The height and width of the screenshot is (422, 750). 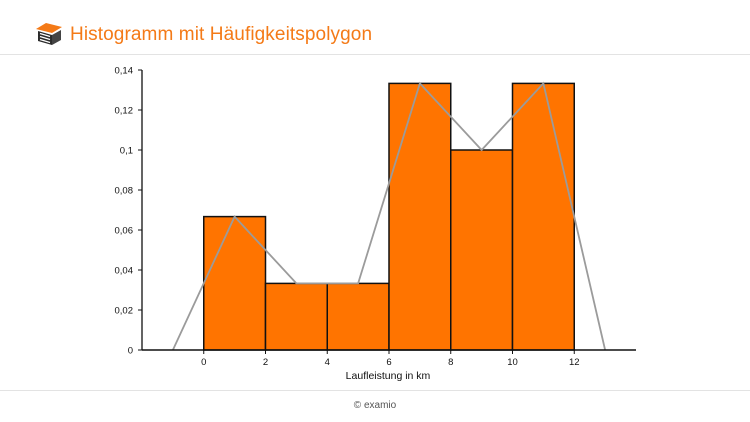 What do you see at coordinates (512, 362) in the screenshot?
I see `x-tick-label-5: 10` at bounding box center [512, 362].